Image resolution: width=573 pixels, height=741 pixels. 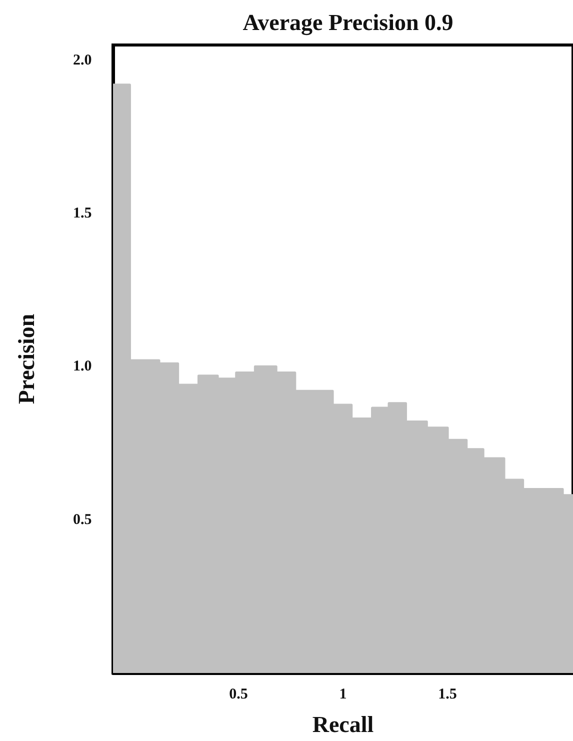 What do you see at coordinates (238, 694) in the screenshot?
I see `x-tick-label: 0.5` at bounding box center [238, 694].